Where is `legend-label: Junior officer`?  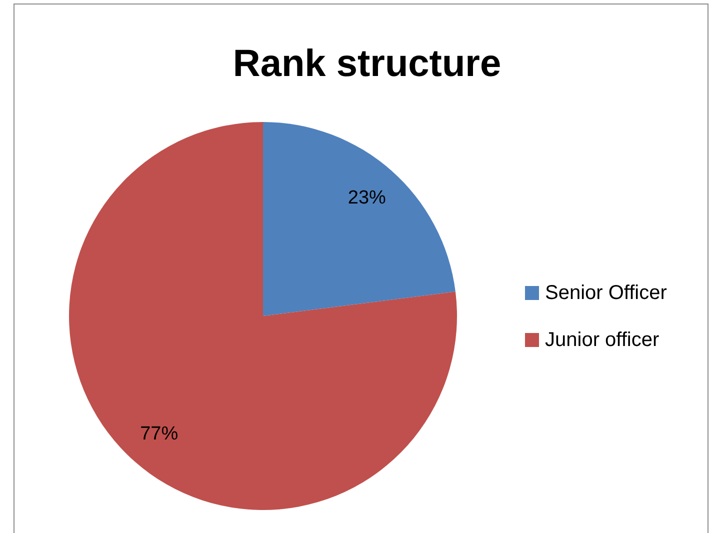
legend-label: Junior officer is located at coordinates (602, 340).